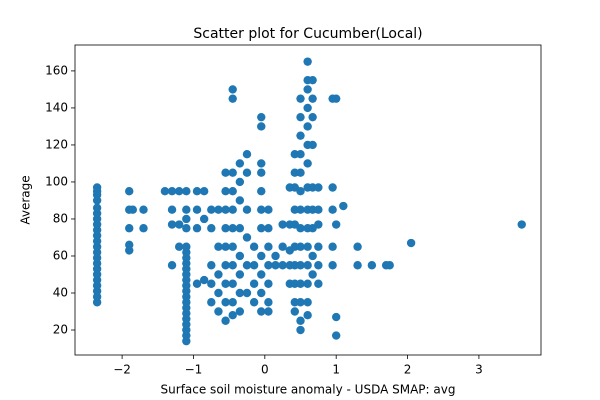 The width and height of the screenshot is (600, 400). Describe the element at coordinates (60, 330) in the screenshot. I see `y-tick-label: 20` at that location.